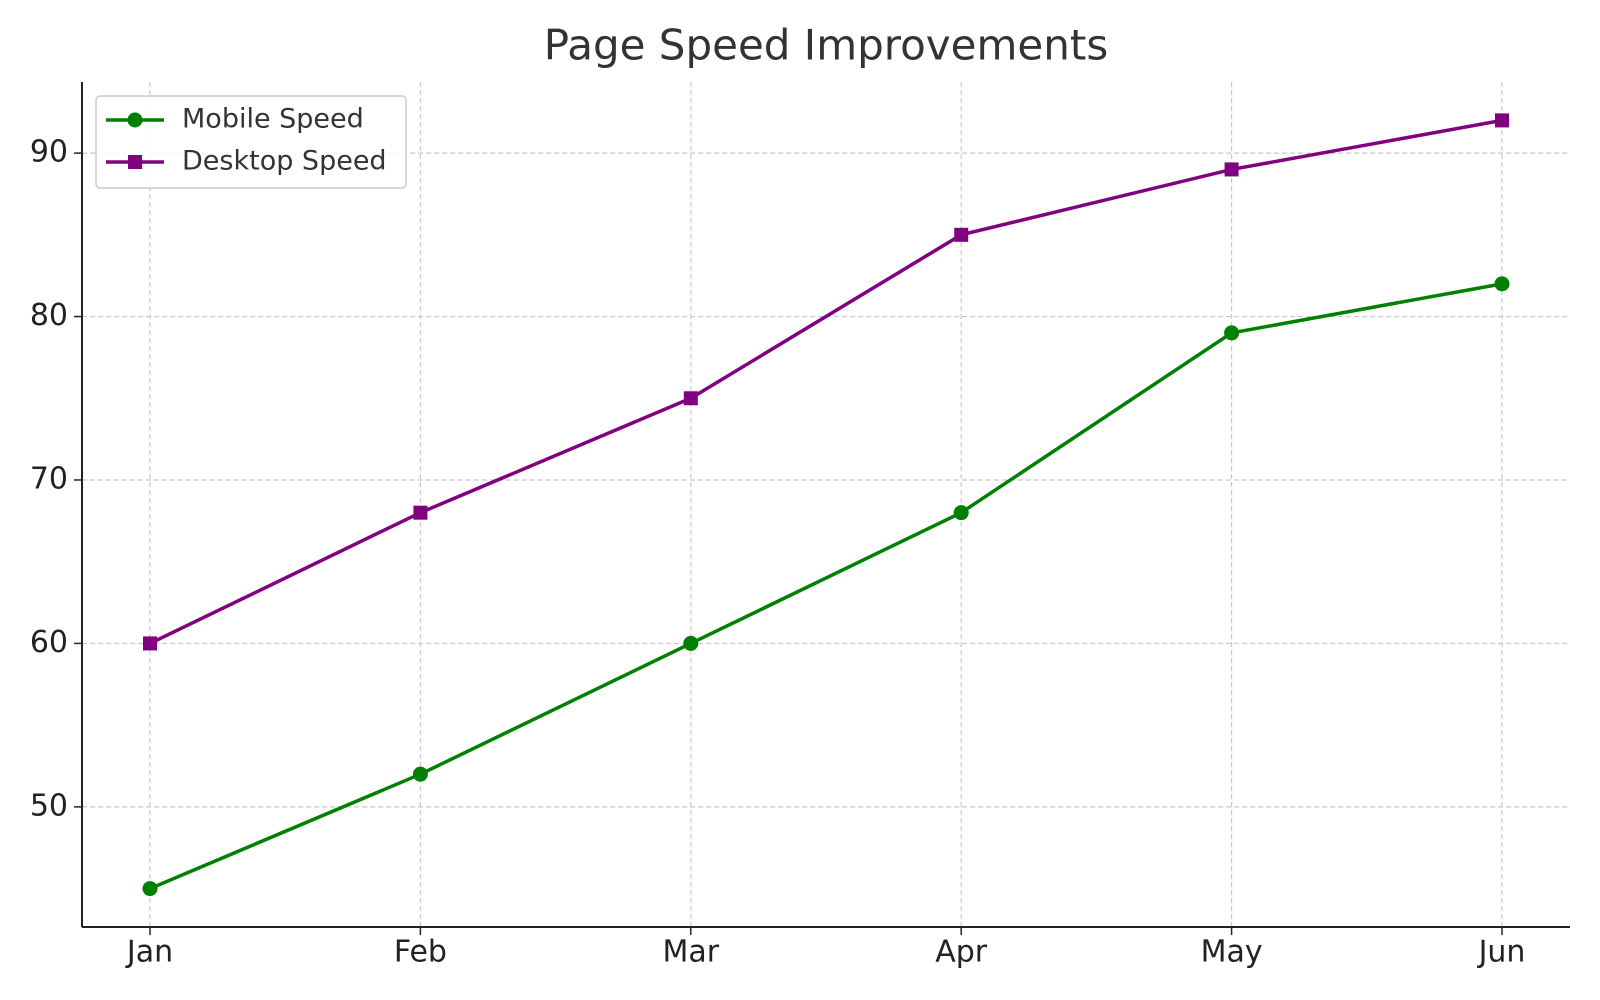 This screenshot has width=1600, height=1000. Describe the element at coordinates (49, 478) in the screenshot. I see `y-tick-label: 70` at that location.